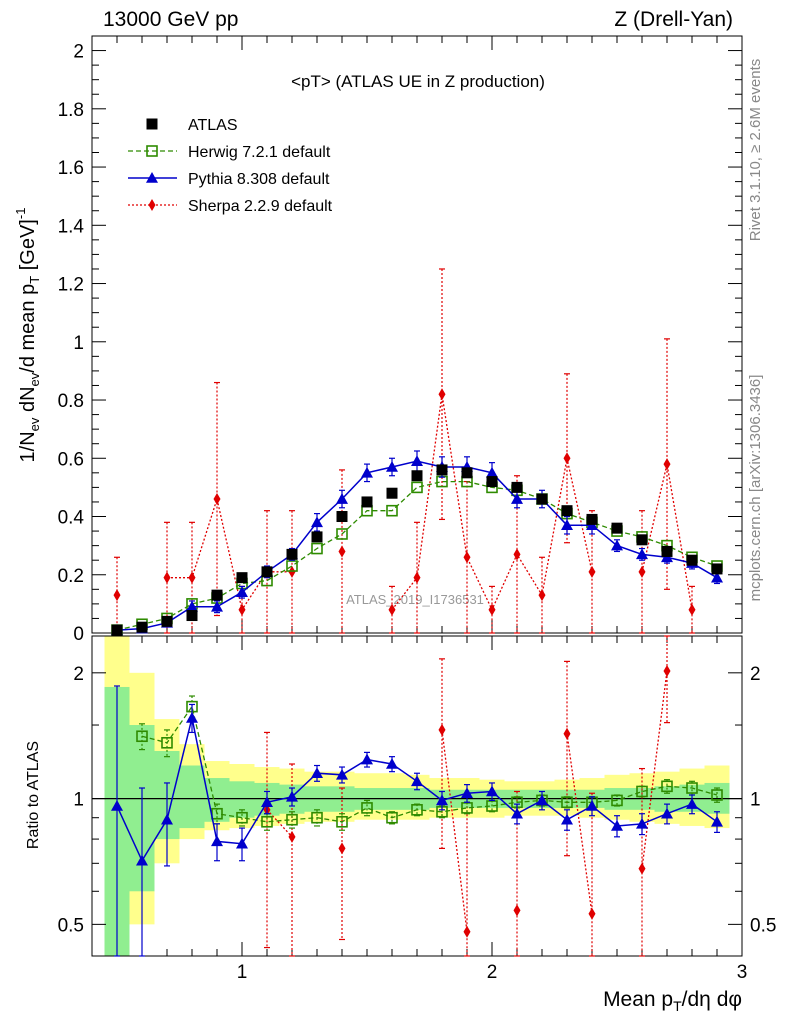 This screenshot has height=1024, width=786. Describe the element at coordinates (71, 168) in the screenshot. I see `y-tick-label: 1.6` at that location.